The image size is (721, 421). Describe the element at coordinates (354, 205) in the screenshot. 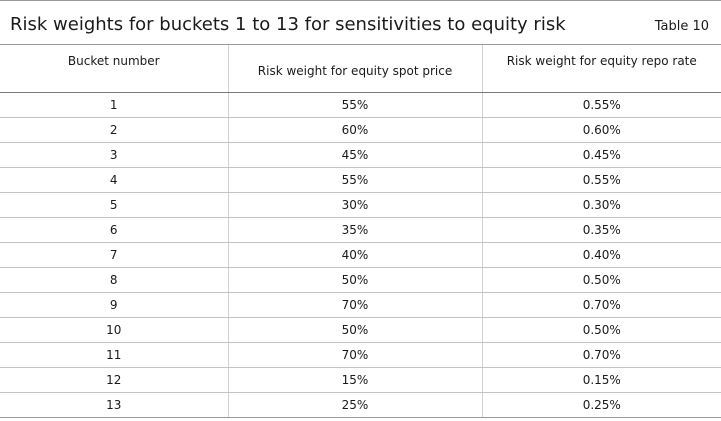

I see `spot-price-weight-cell: 30%` at that location.